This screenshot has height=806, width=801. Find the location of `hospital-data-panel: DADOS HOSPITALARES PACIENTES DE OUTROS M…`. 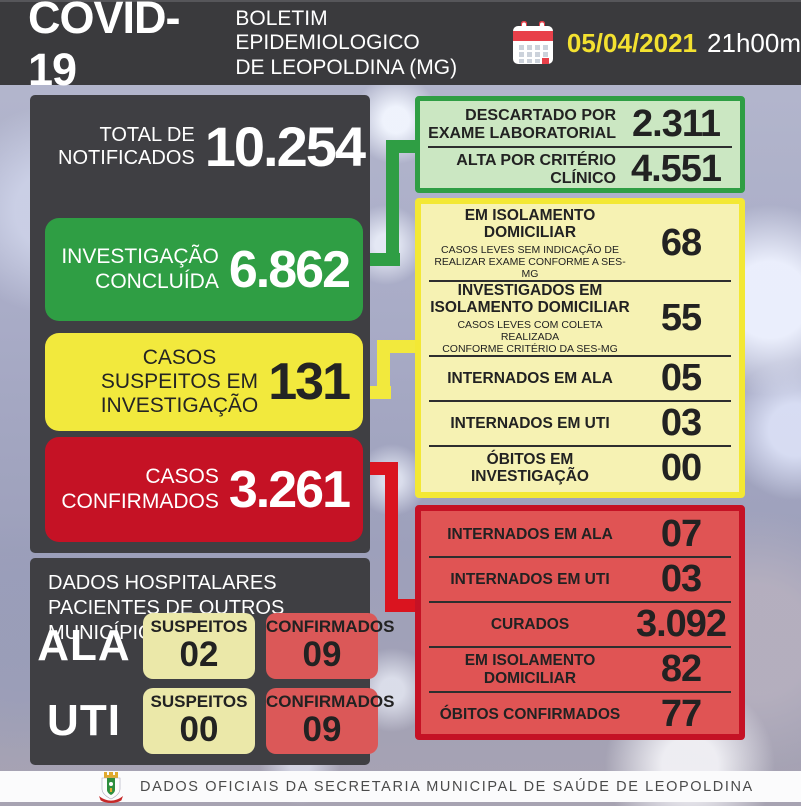

hospital-data-panel: DADOS HOSPITALARES PACIENTES DE OUTROS M… is located at coordinates (212, 661).